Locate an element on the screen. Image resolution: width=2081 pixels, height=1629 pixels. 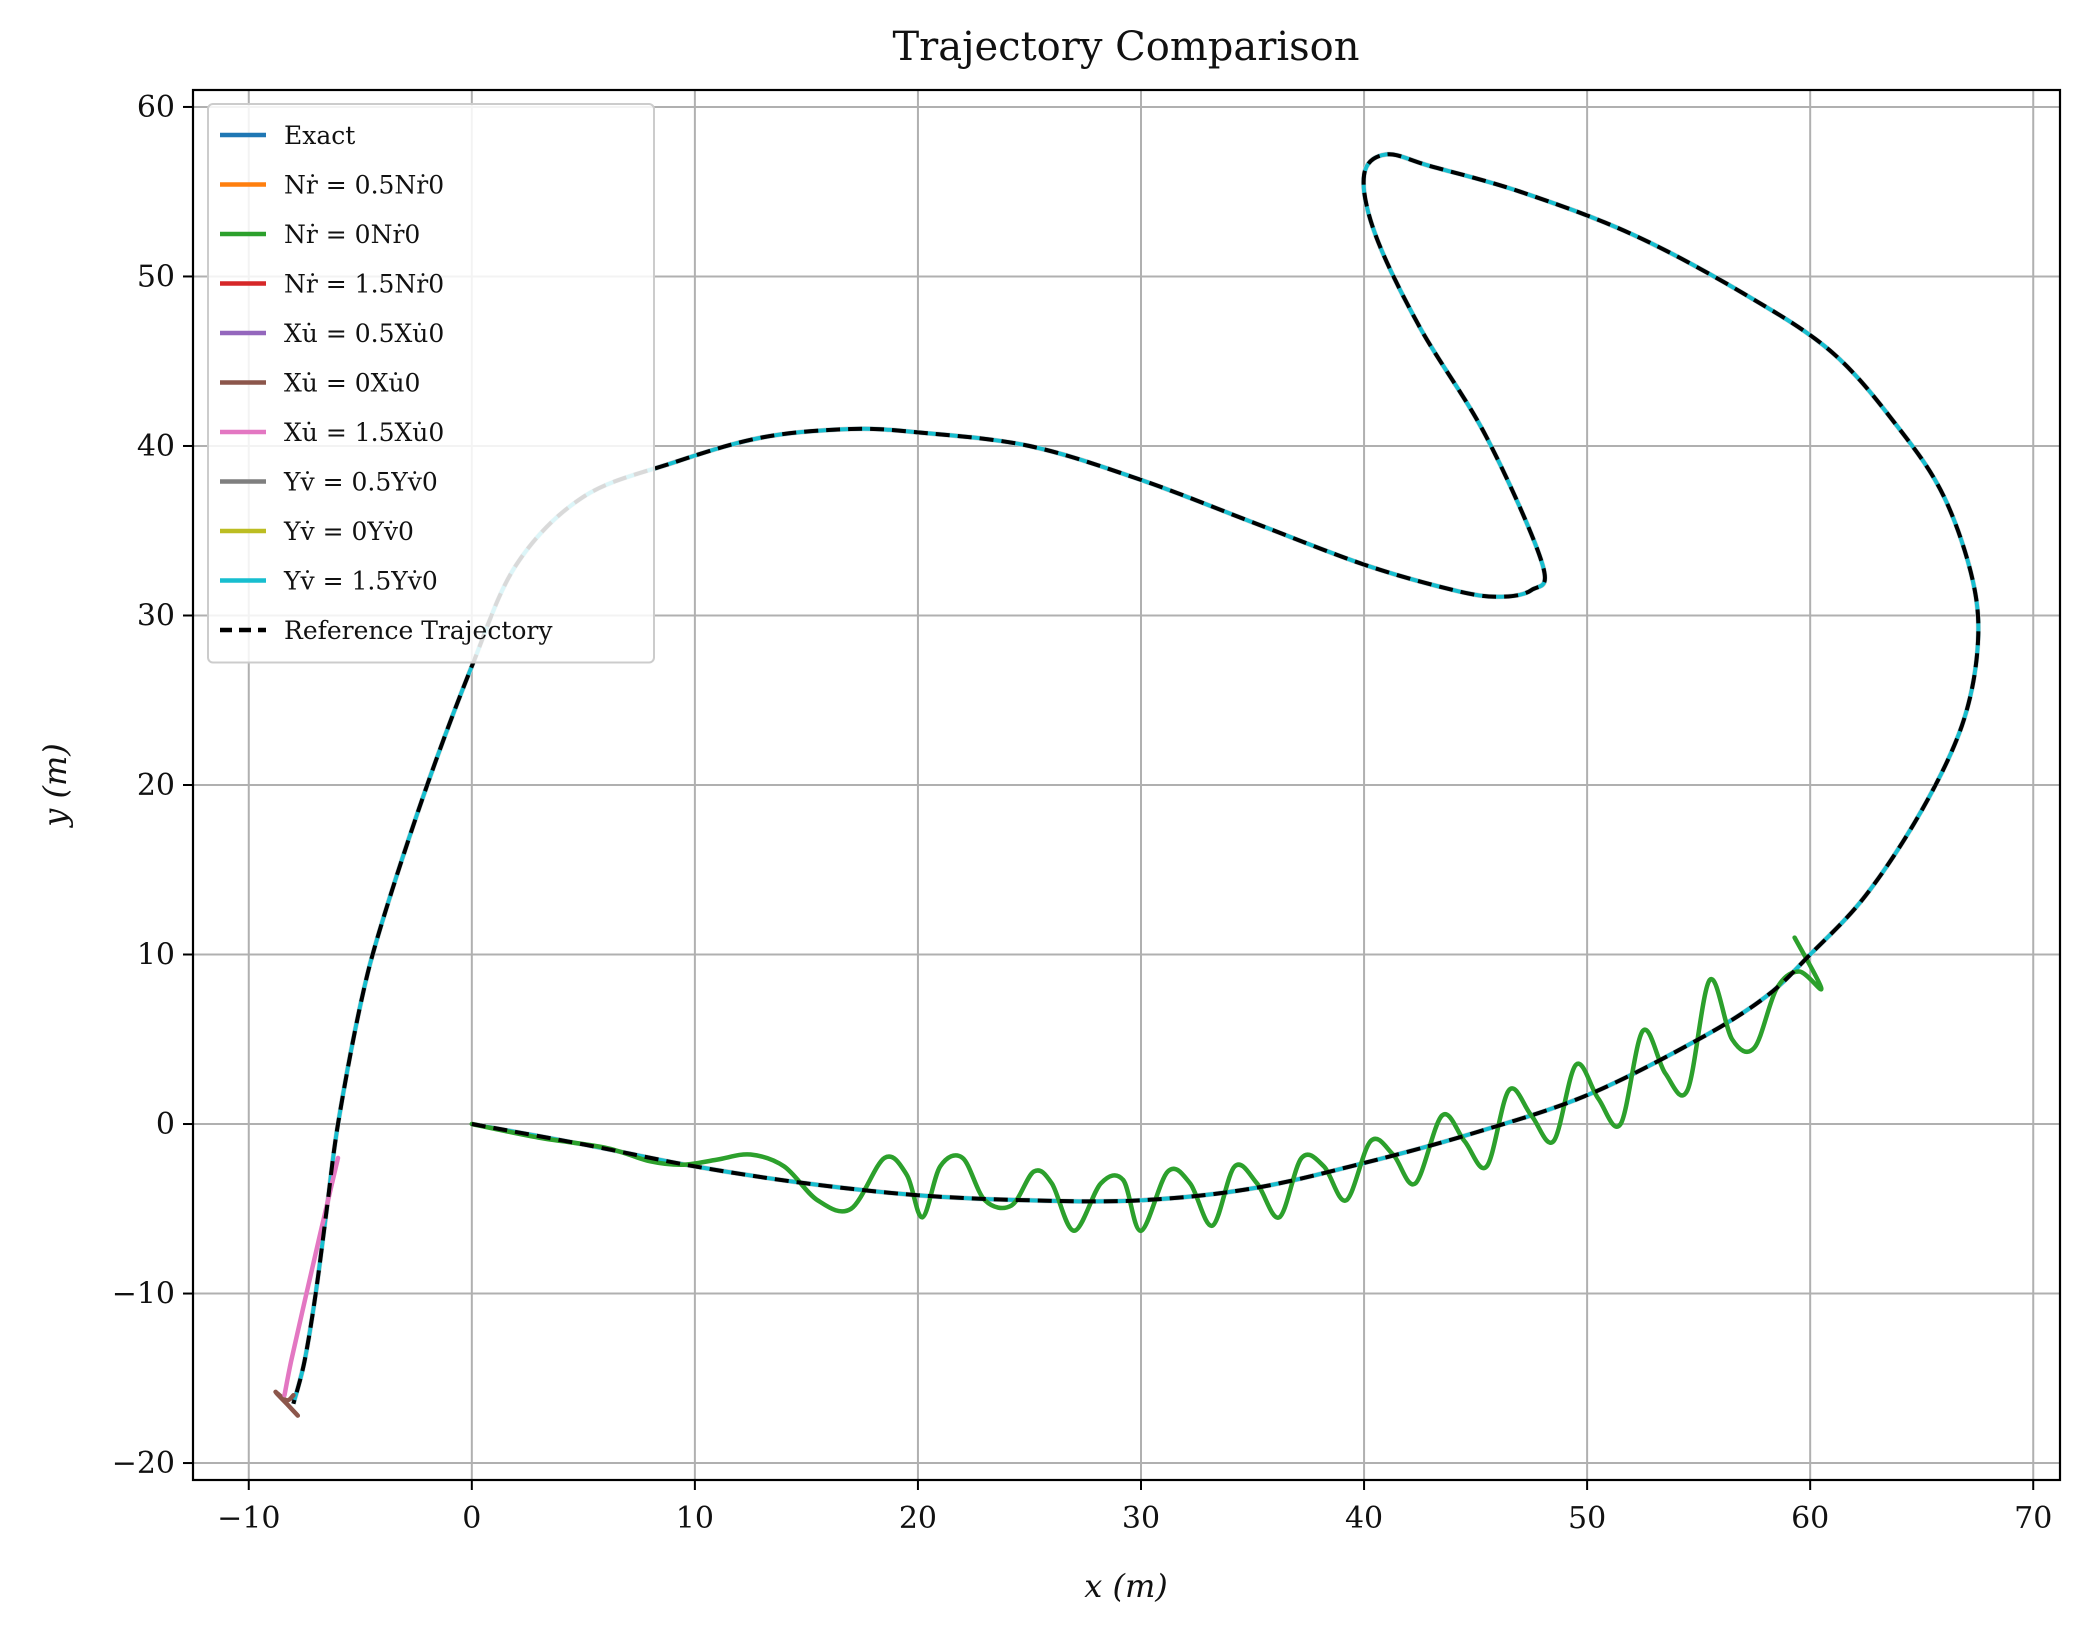
y-tick-label: 50 is located at coordinates (156, 276).